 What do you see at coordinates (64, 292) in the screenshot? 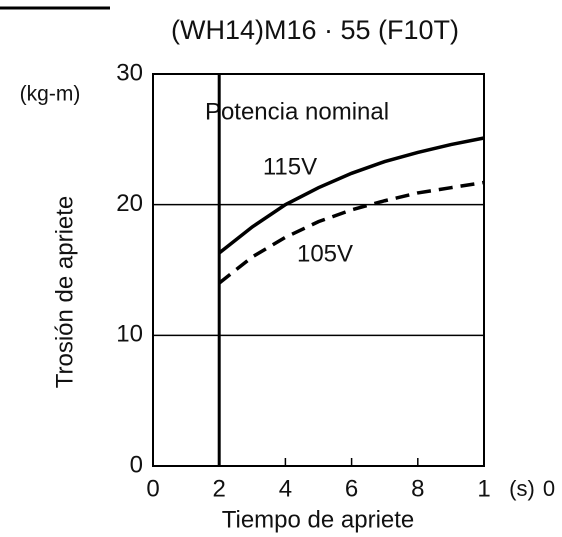
I see `y-axis-label: Trosión de apriete` at bounding box center [64, 292].